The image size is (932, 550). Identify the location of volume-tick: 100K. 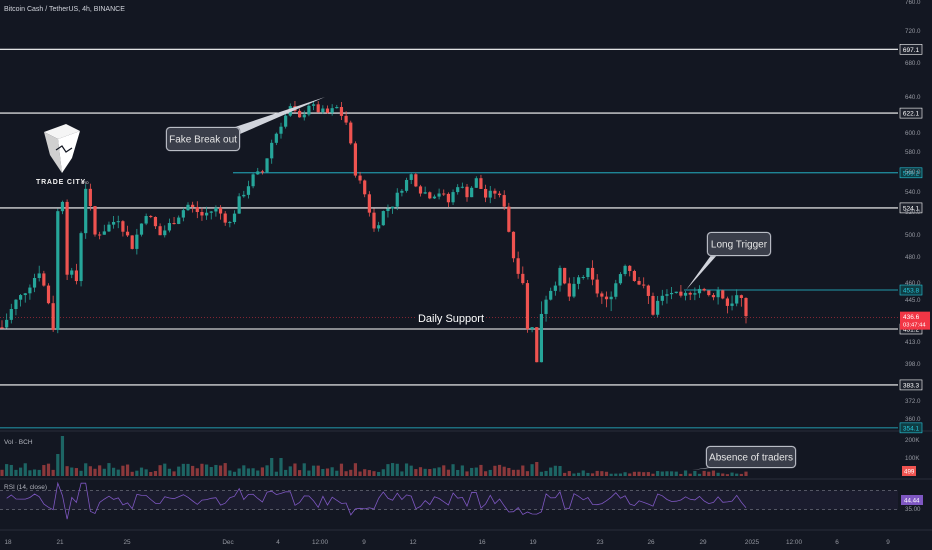
(912, 458).